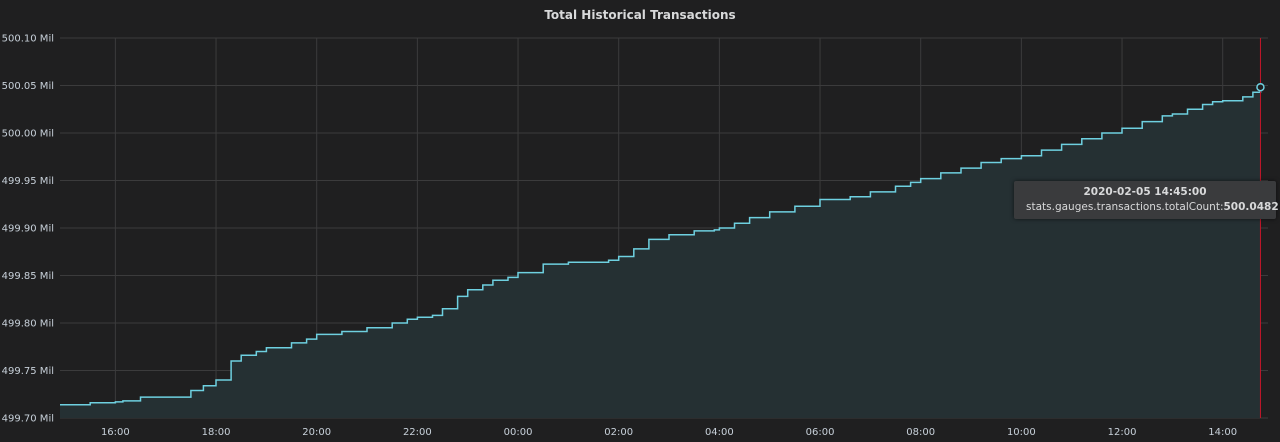  I want to click on panel-title: Total Historical Transactions, so click(640, 15).